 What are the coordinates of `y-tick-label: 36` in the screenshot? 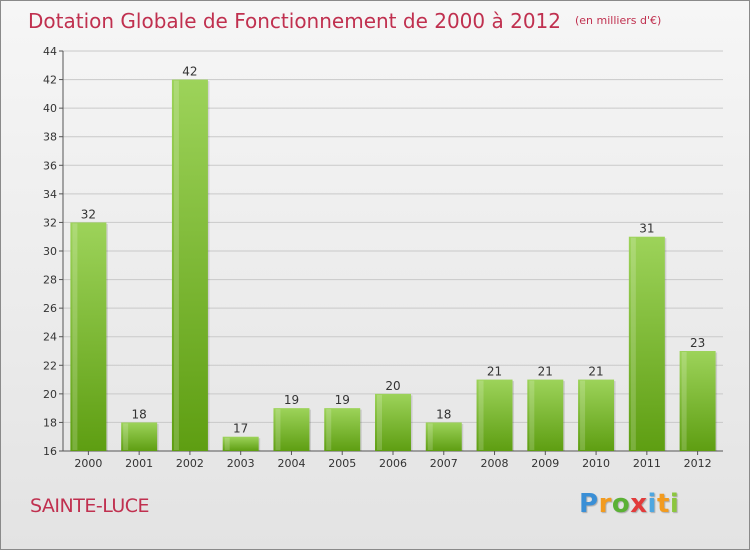 It's located at (50, 165).